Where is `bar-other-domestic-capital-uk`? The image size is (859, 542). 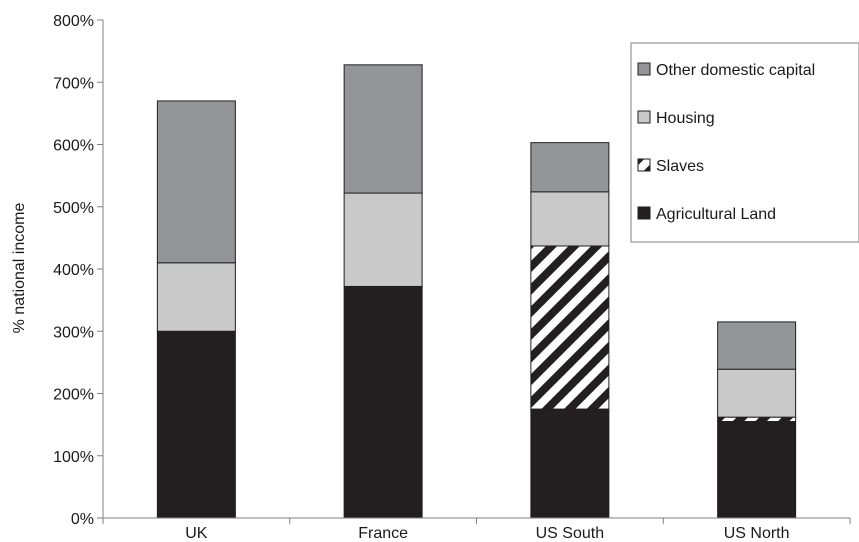
bar-other-domestic-capital-uk is located at coordinates (196, 182).